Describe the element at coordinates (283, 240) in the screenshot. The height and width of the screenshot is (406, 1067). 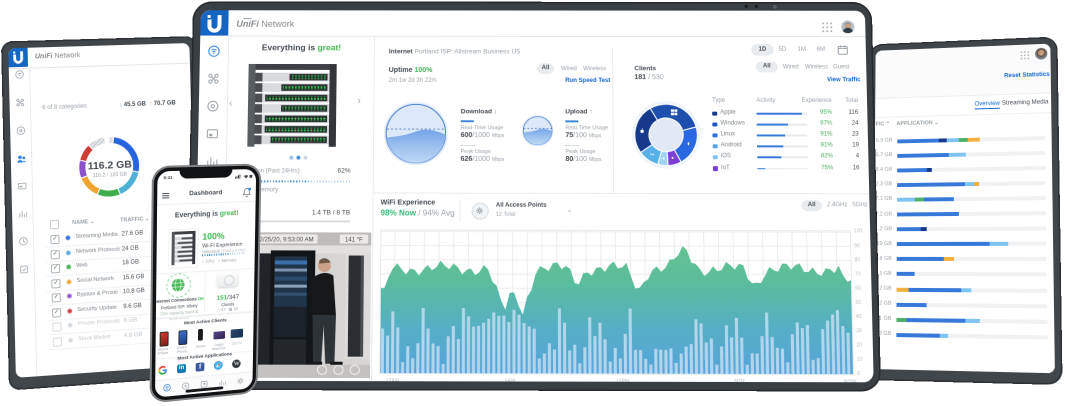
I see `svg-text: R: 2/25/20, 9:53:00 AM` at that location.